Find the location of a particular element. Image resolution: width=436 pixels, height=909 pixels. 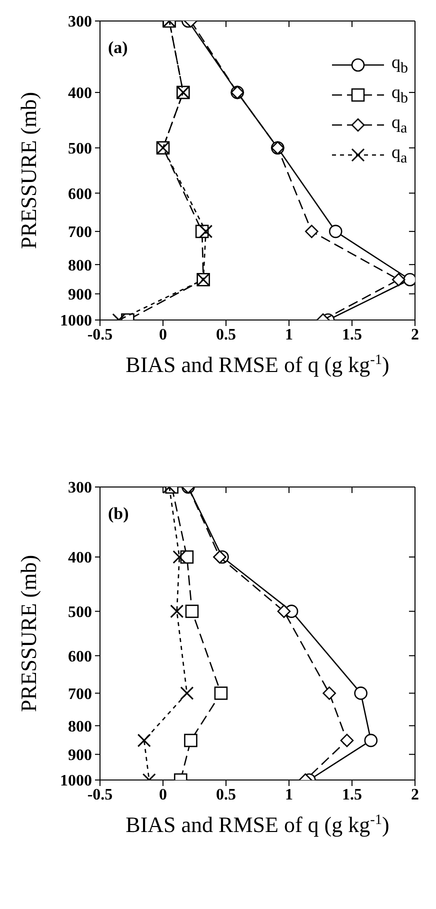

annotation: (a) is located at coordinates (118, 48).